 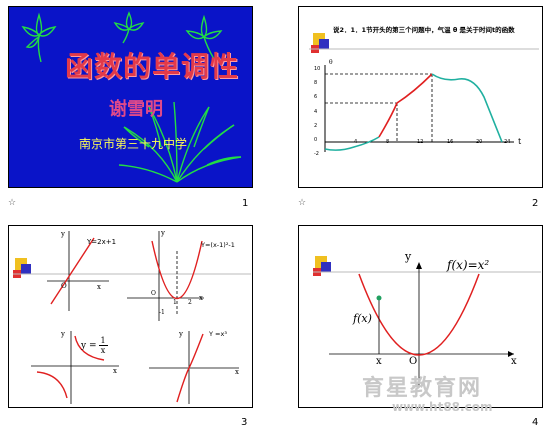 I want to click on slide-2-text: 说2．1．1节开头的第三个问题中，气温 θ 是关于时间t的函数, so click(x=424, y=30).